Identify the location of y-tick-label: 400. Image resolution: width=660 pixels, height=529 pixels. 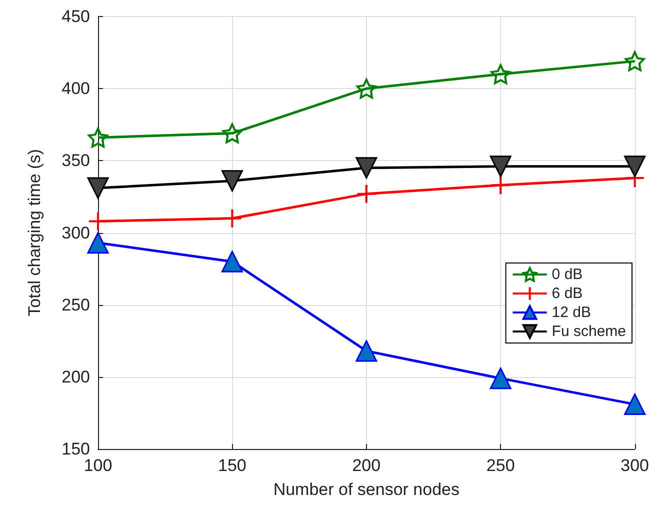
(76, 88).